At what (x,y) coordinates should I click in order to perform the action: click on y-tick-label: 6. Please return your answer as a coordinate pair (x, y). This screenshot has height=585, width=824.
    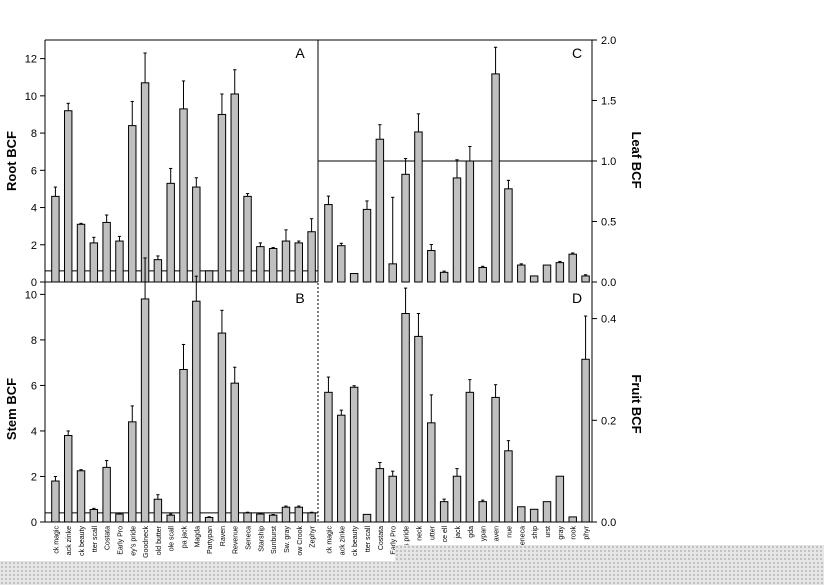
    Looking at the image, I should click on (34, 171).